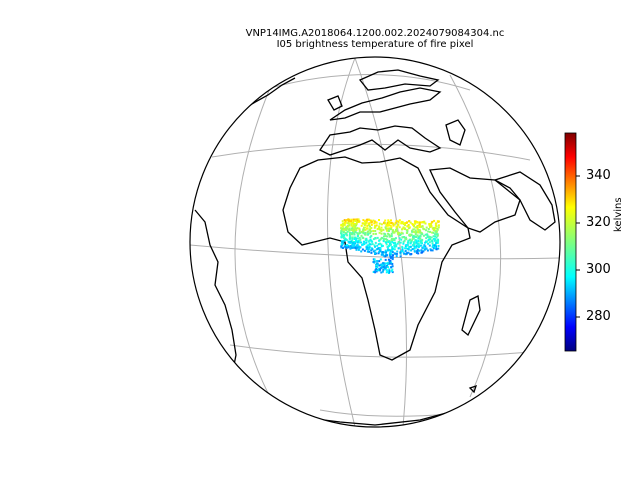  Describe the element at coordinates (618, 214) in the screenshot. I see `colorbar-label: kelvins` at that location.